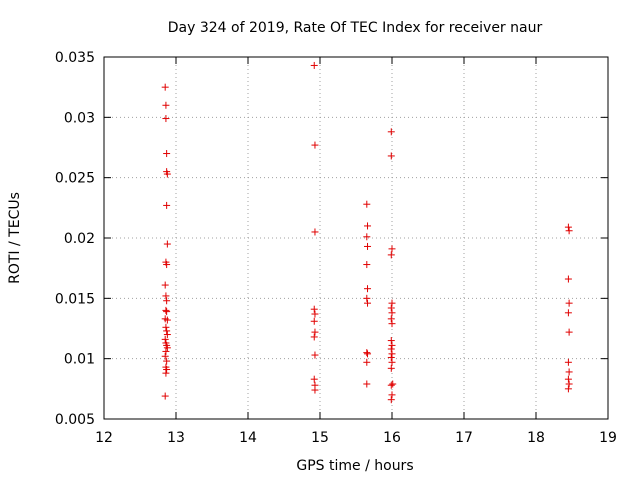 This screenshot has height=480, width=640. Describe the element at coordinates (75, 179) in the screenshot. I see `y-tick-label: 0.025` at that location.